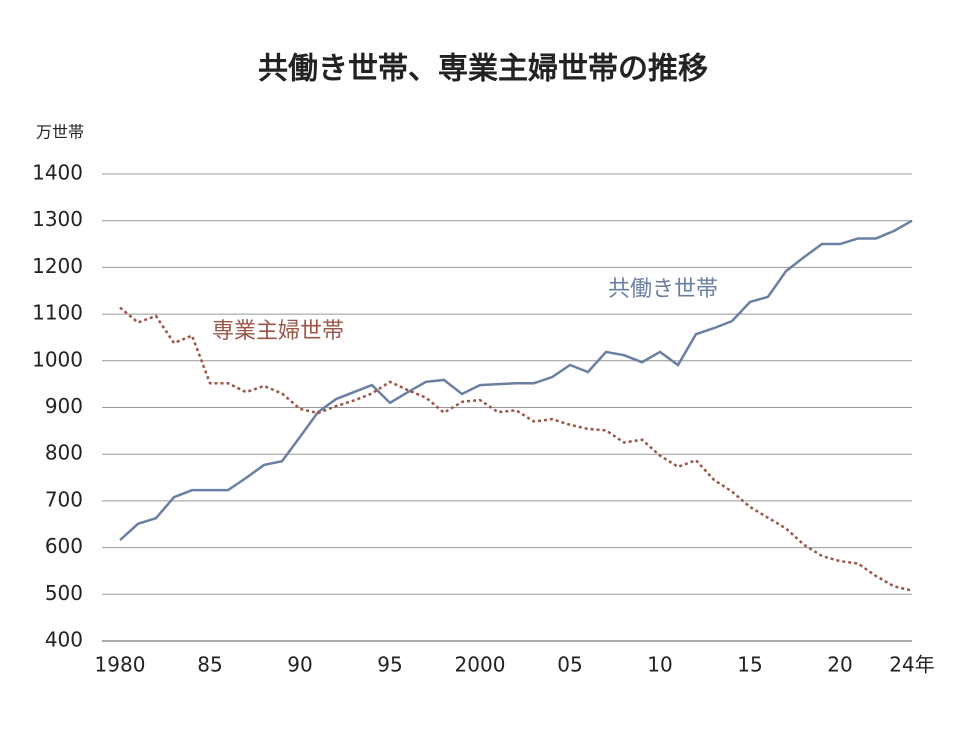  I want to click on y-tick-label: 800, so click(64, 453).